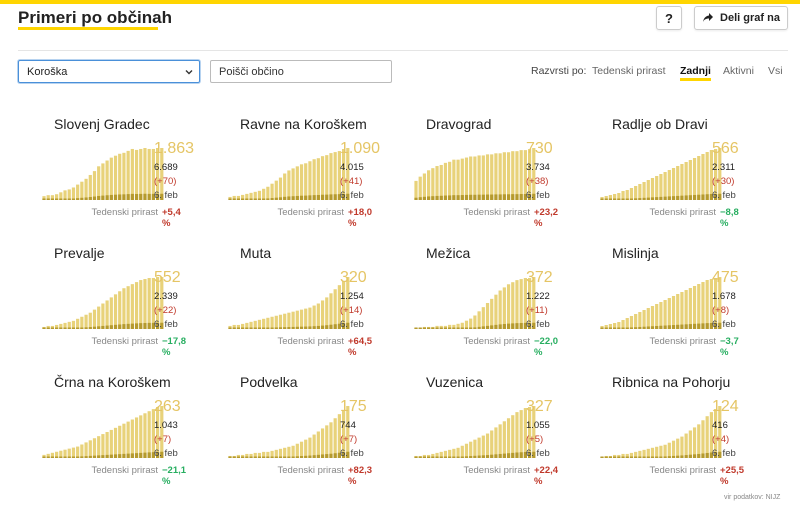 The height and width of the screenshot is (512, 800). I want to click on daily-delta: (+11), so click(537, 310).